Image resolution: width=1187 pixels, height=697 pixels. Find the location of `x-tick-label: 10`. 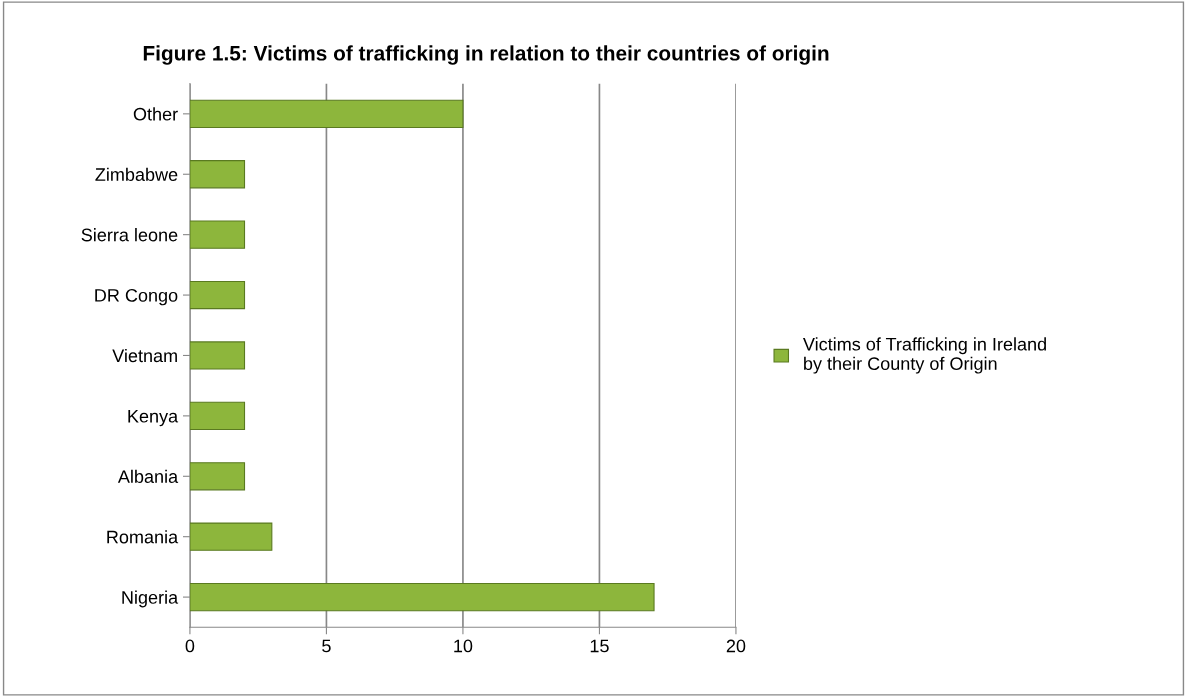

x-tick-label: 10 is located at coordinates (463, 646).